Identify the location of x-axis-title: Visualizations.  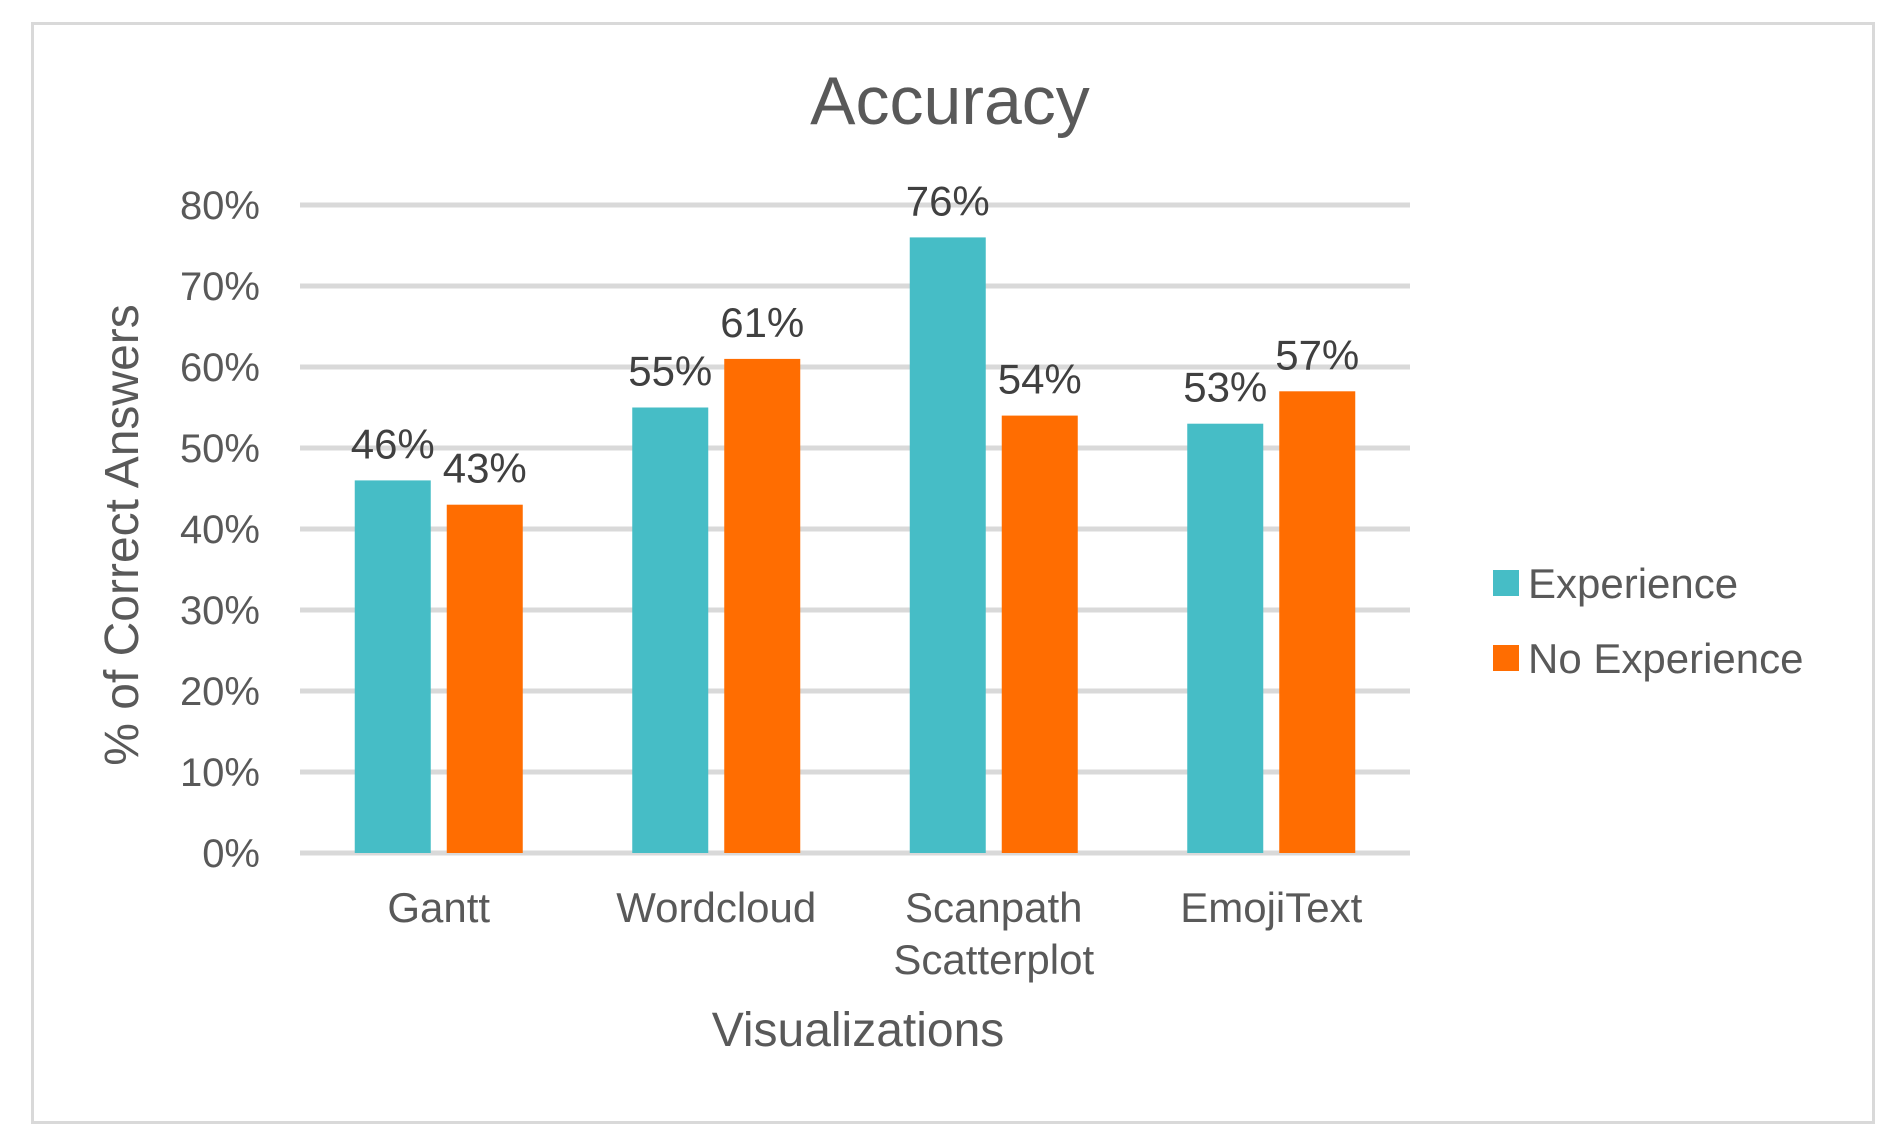
(858, 1030).